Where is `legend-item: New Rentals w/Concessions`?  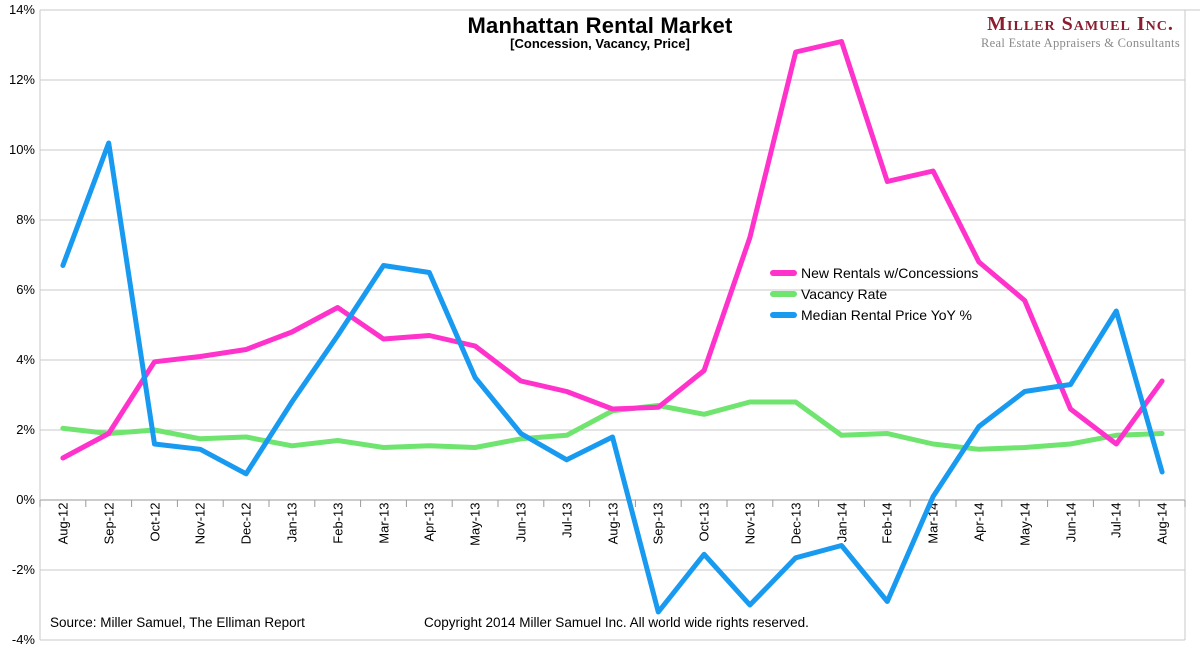
legend-item: New Rentals w/Concessions is located at coordinates (874, 272).